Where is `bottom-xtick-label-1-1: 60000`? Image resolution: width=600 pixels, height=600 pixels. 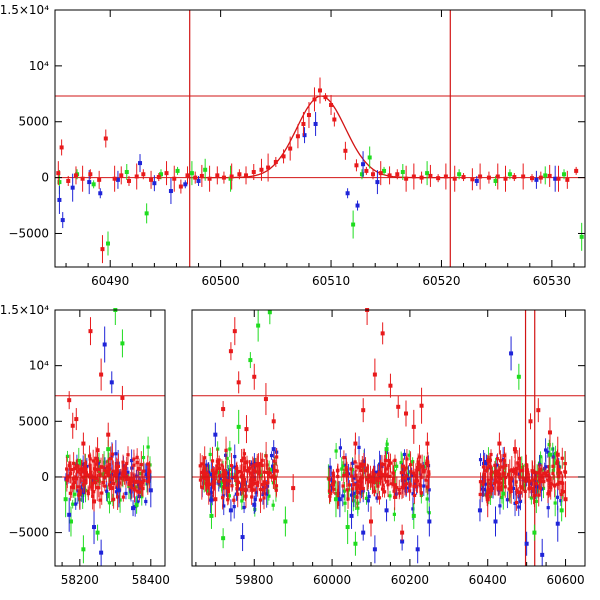
bottom-xtick-label-1-1: 60000 is located at coordinates (332, 580).